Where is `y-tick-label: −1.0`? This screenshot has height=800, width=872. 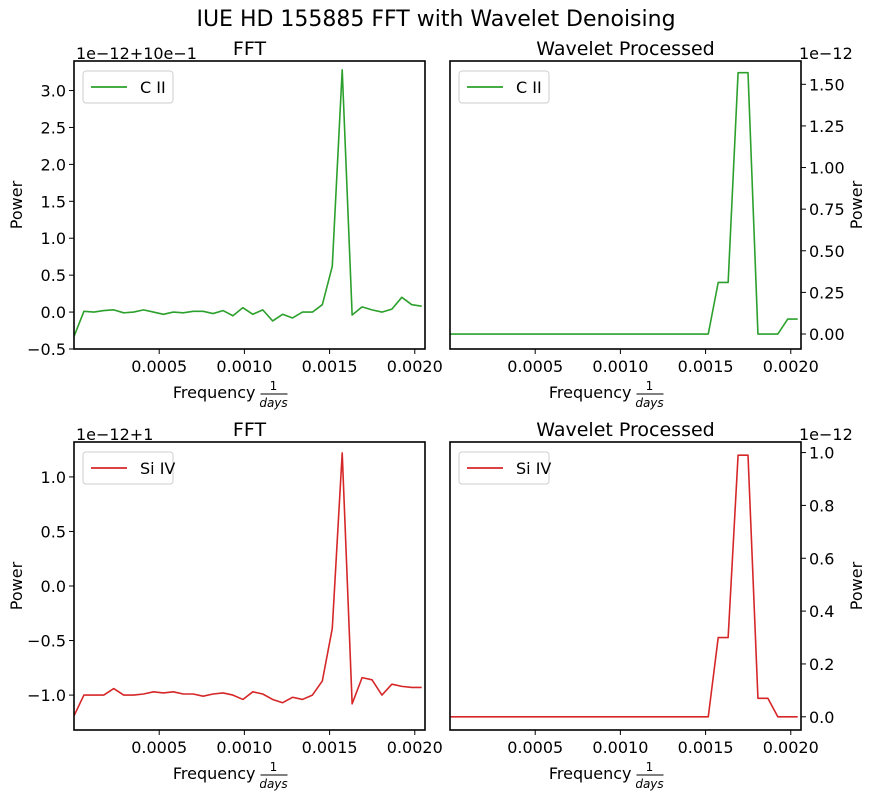 y-tick-label: −1.0 is located at coordinates (46, 695).